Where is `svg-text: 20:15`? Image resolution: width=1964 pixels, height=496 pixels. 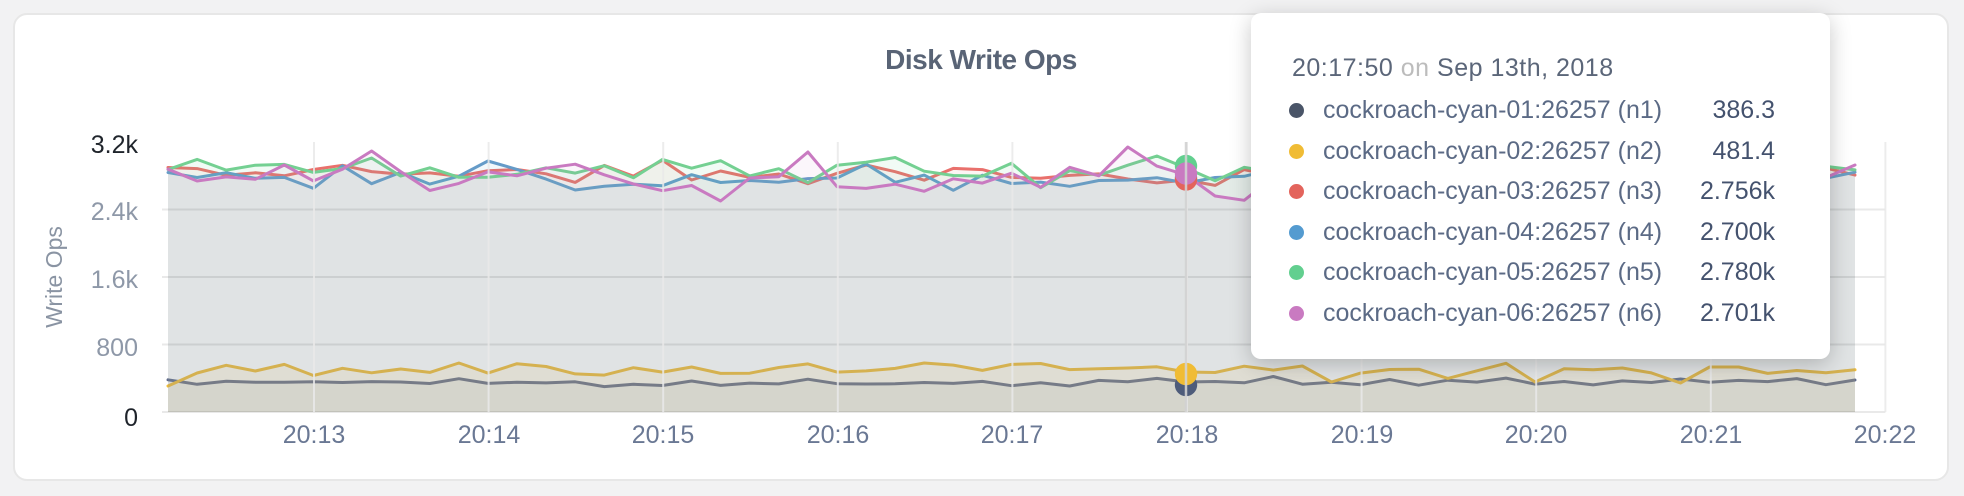 svg-text: 20:15 is located at coordinates (663, 435).